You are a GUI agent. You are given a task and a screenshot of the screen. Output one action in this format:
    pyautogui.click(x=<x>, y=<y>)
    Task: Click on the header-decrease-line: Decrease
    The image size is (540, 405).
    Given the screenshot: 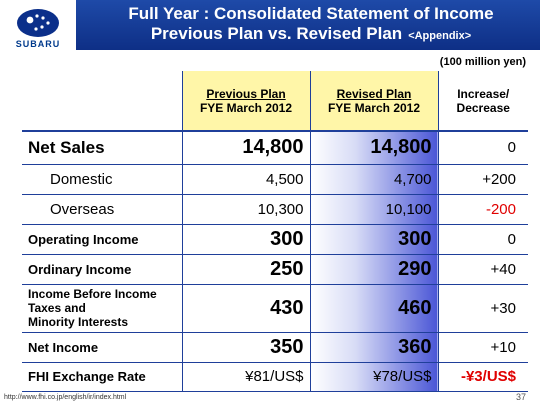 What is the action you would take?
    pyautogui.click(x=483, y=107)
    